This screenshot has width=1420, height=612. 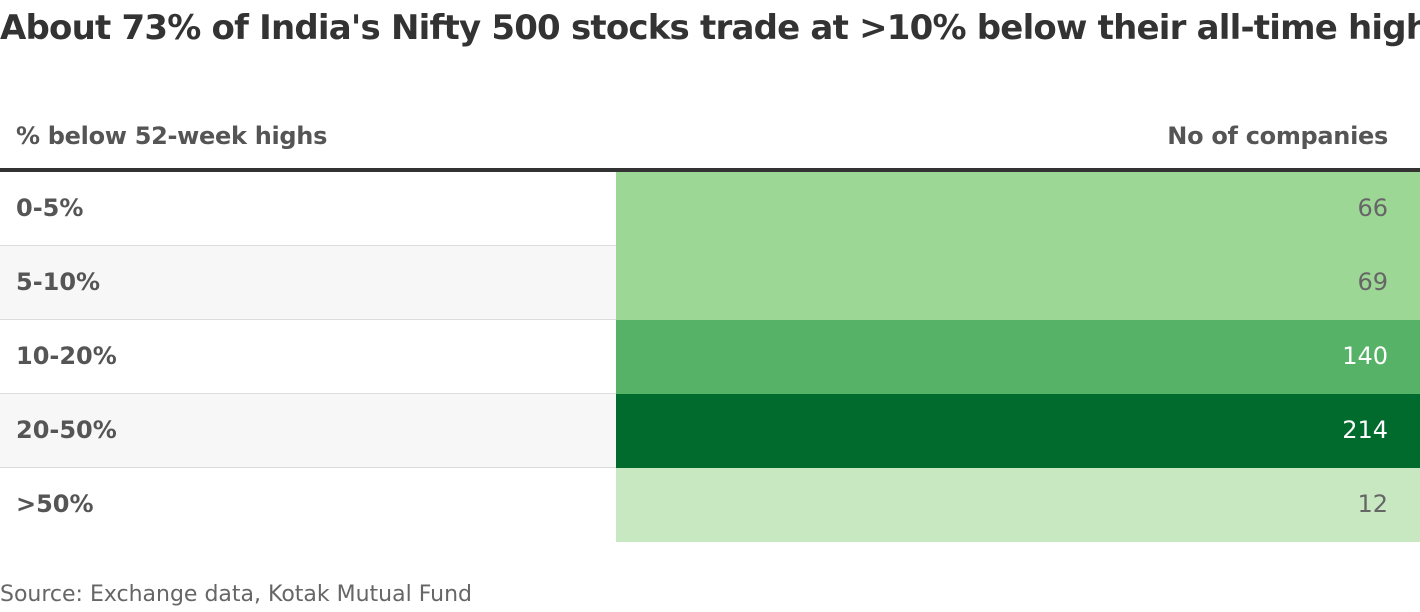 I want to click on row-value: 69, so click(x=1372, y=282).